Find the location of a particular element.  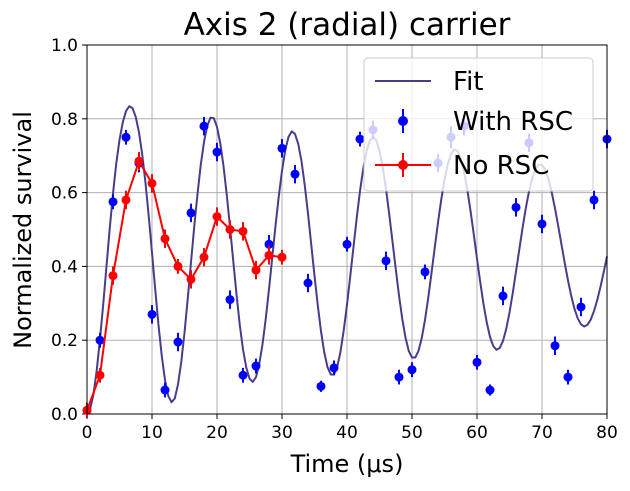

x-ticks: 0 10 20 30 40 50 60 70 80 is located at coordinates (350, 428).